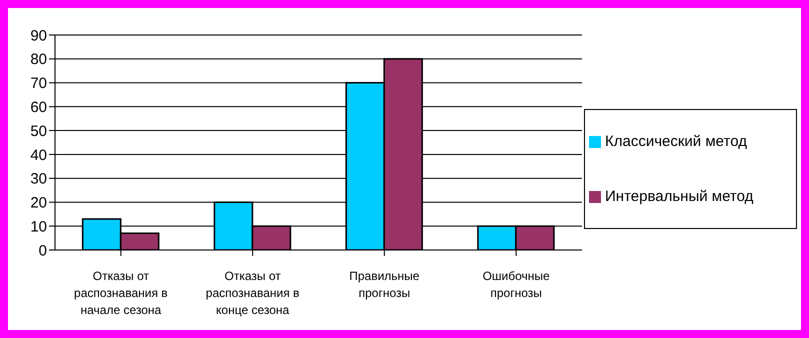  I want to click on x-tick-label: Ошибочные прогнозы, so click(516, 284).